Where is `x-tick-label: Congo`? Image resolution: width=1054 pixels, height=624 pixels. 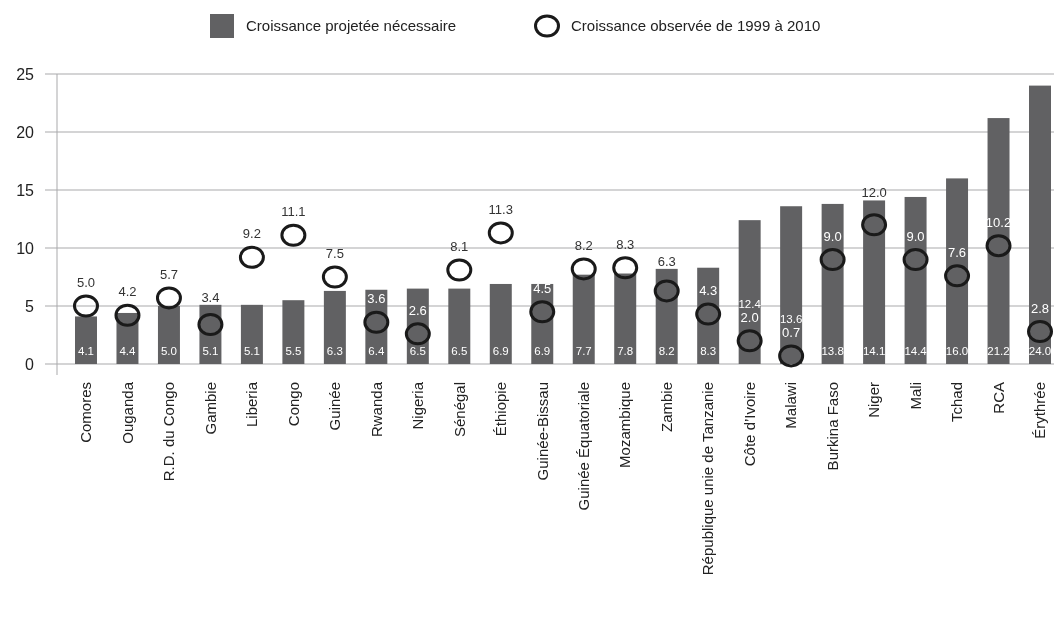 x-tick-label: Congo is located at coordinates (293, 404).